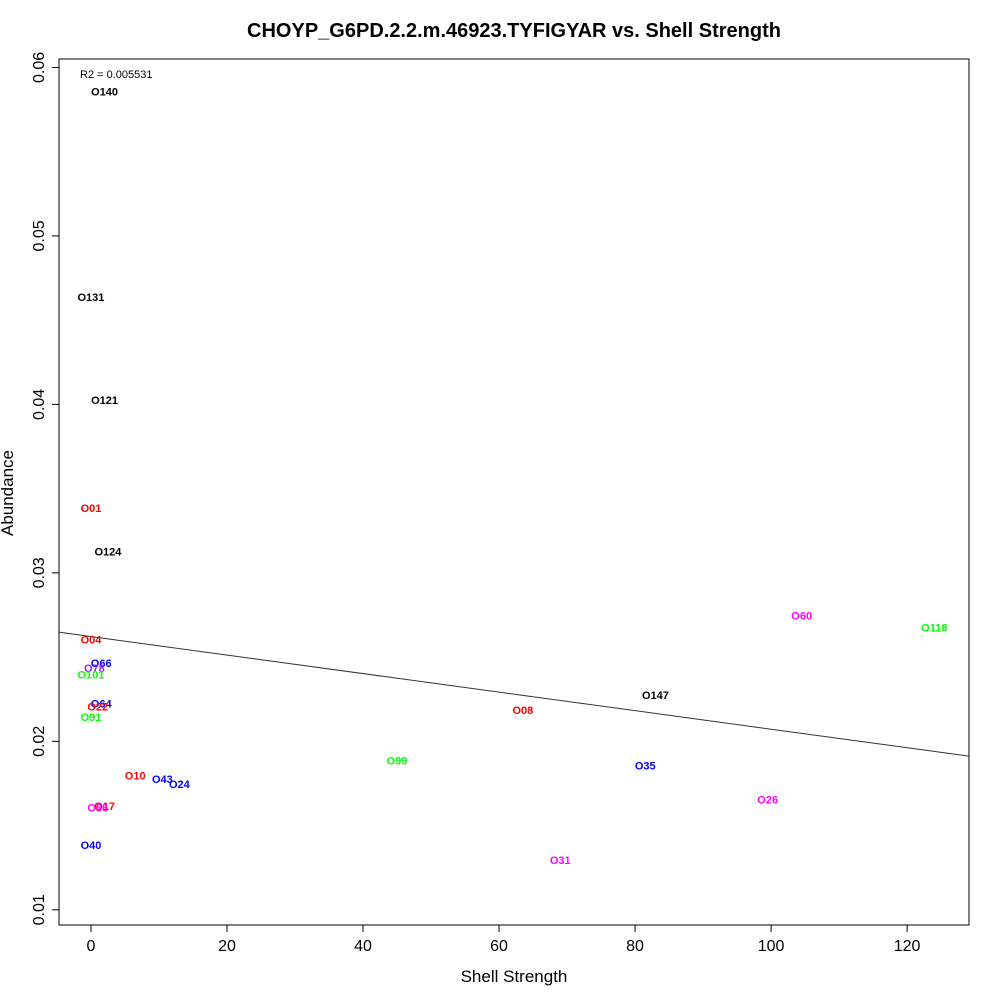 Image resolution: width=1000 pixels, height=1000 pixels. What do you see at coordinates (101, 664) in the screenshot?
I see `point-label: O66` at bounding box center [101, 664].